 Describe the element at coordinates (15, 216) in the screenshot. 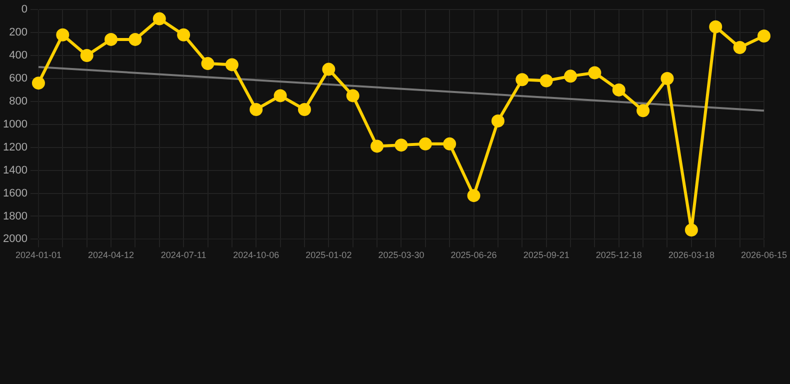

I see `y-tick-label: 1800` at that location.